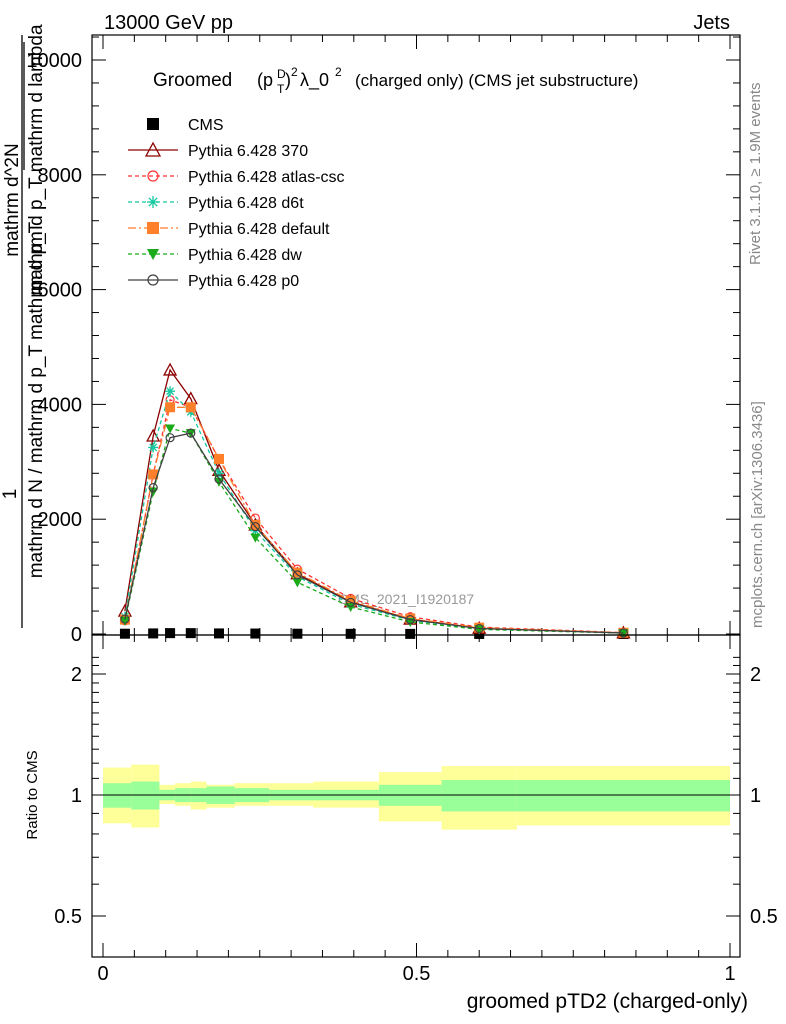  What do you see at coordinates (607, 1001) in the screenshot?
I see `x-axis-label: groomed pTD2 (charged-only)` at bounding box center [607, 1001].